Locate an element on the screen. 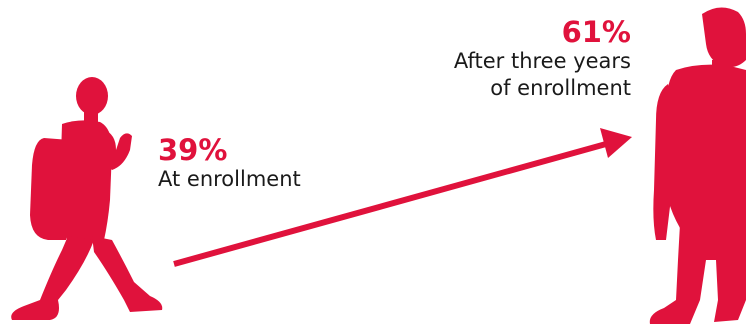 The height and width of the screenshot is (331, 746). end-stat: 61% After three years of enrollment is located at coordinates (542, 59).